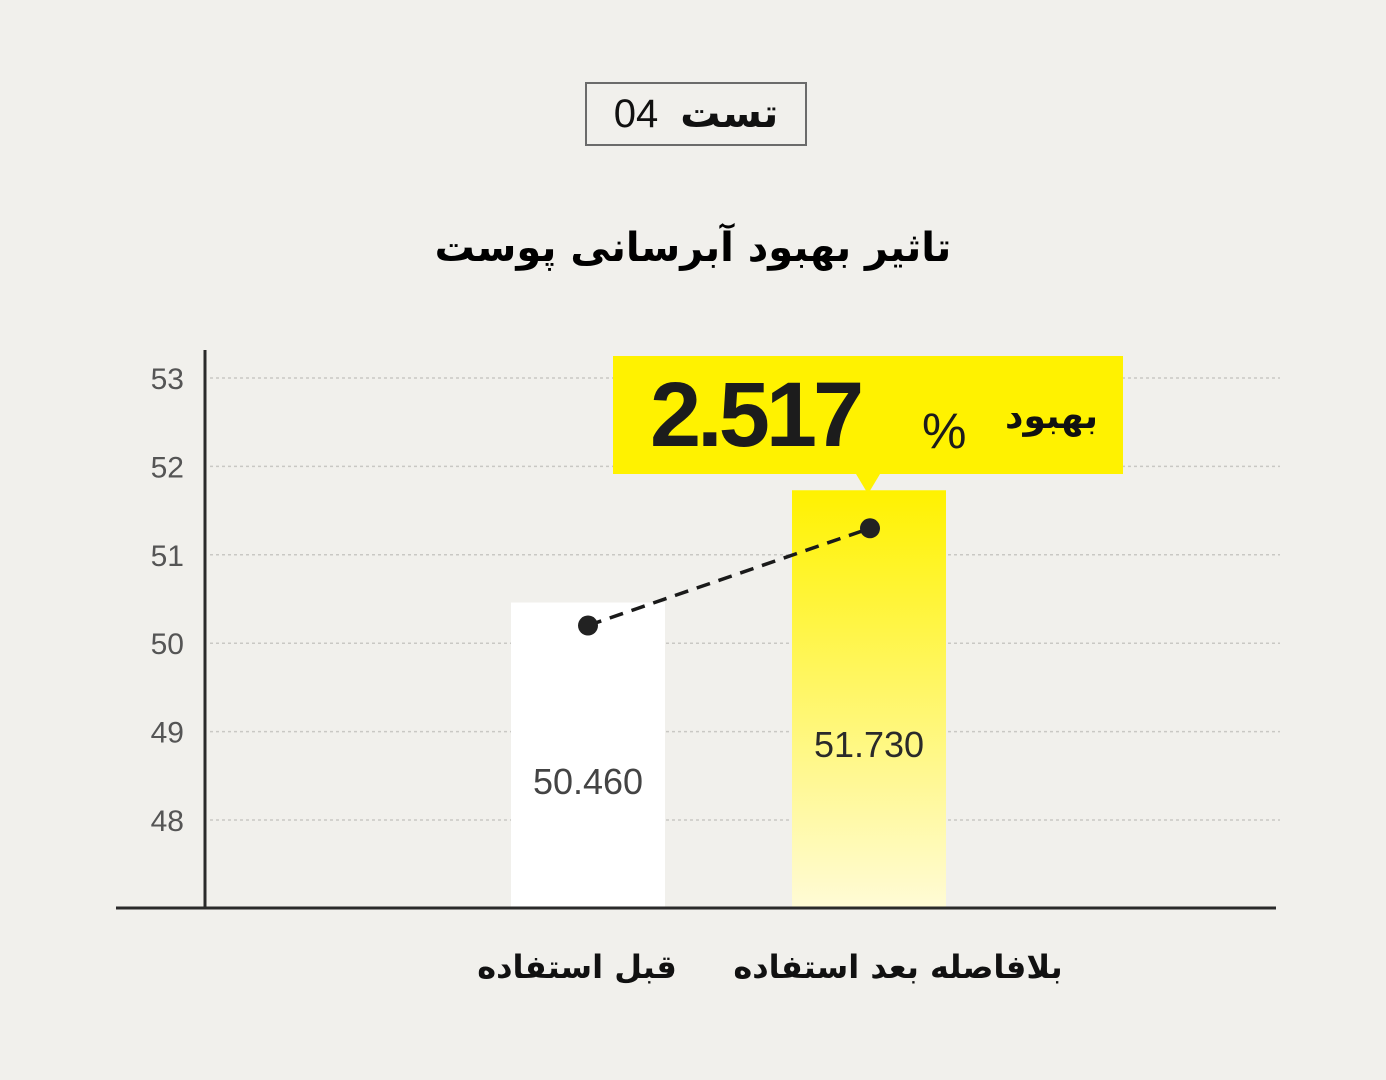 The image size is (1386, 1080). Describe the element at coordinates (693, 248) in the screenshot. I see `chart-title: تاثیر بهبود آبرسانی پوست` at that location.